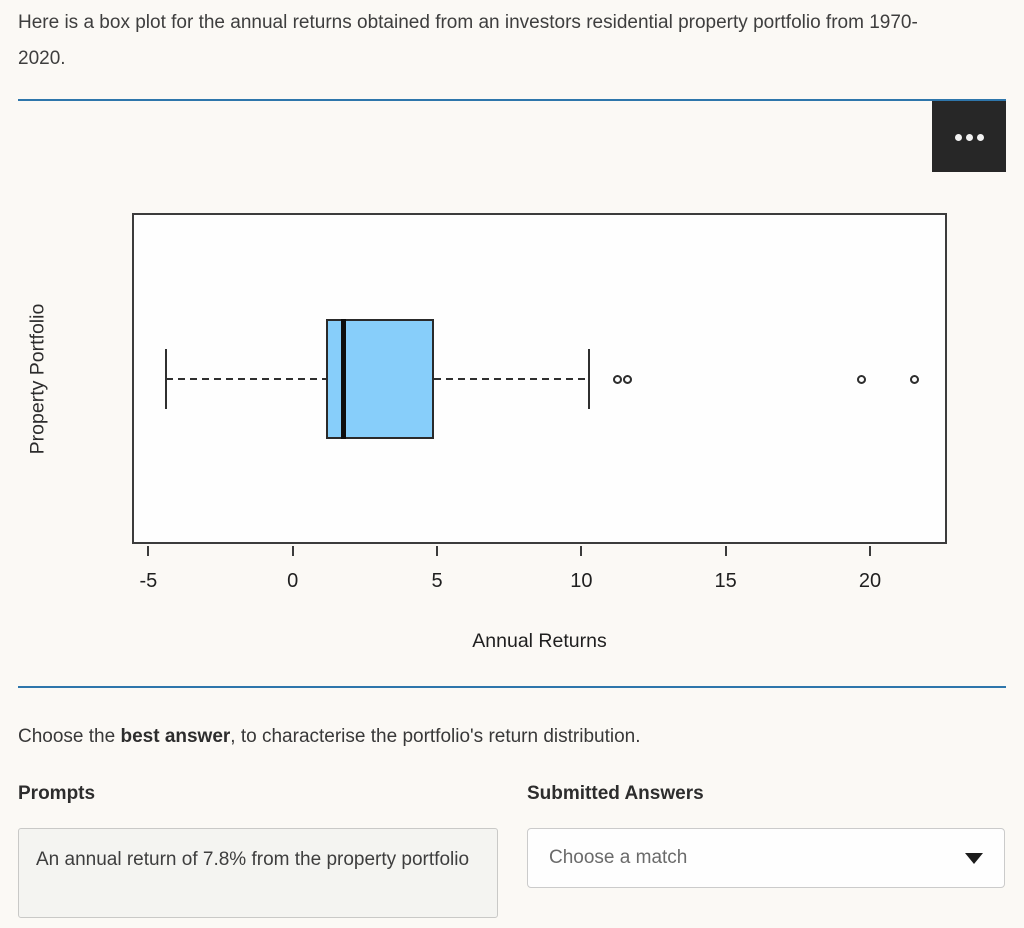 This screenshot has width=1024, height=928. I want to click on answers-header: Submitted Answers, so click(615, 793).